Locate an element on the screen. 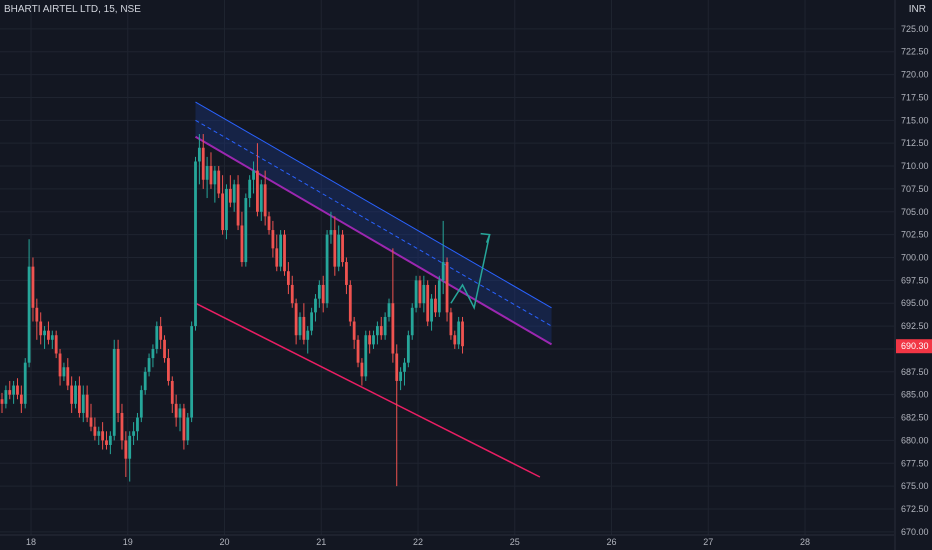  price-tick-label: 682.50 is located at coordinates (915, 418).